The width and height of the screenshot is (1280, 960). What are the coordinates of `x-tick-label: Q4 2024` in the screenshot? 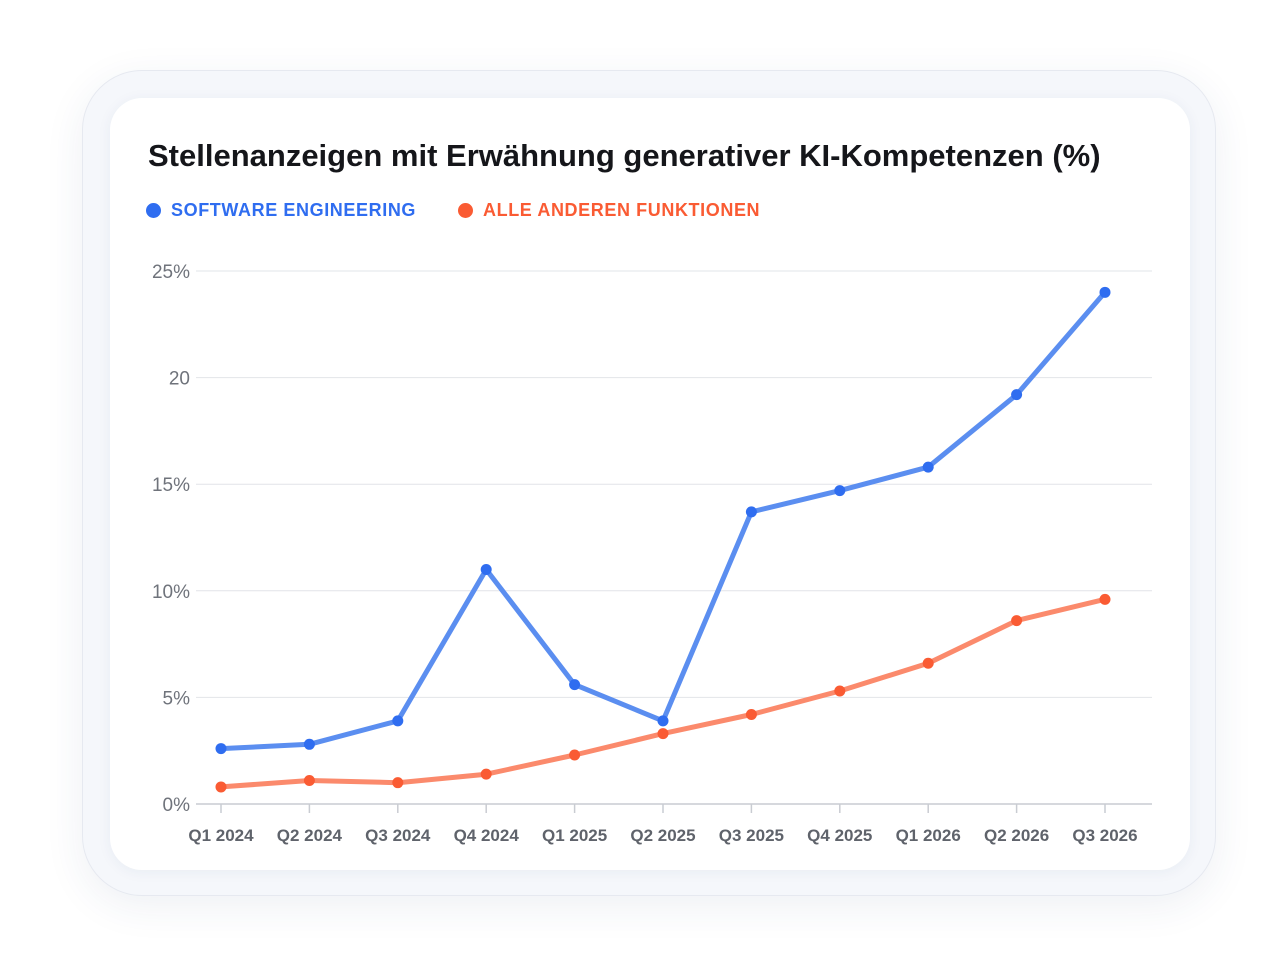 It's located at (487, 835).